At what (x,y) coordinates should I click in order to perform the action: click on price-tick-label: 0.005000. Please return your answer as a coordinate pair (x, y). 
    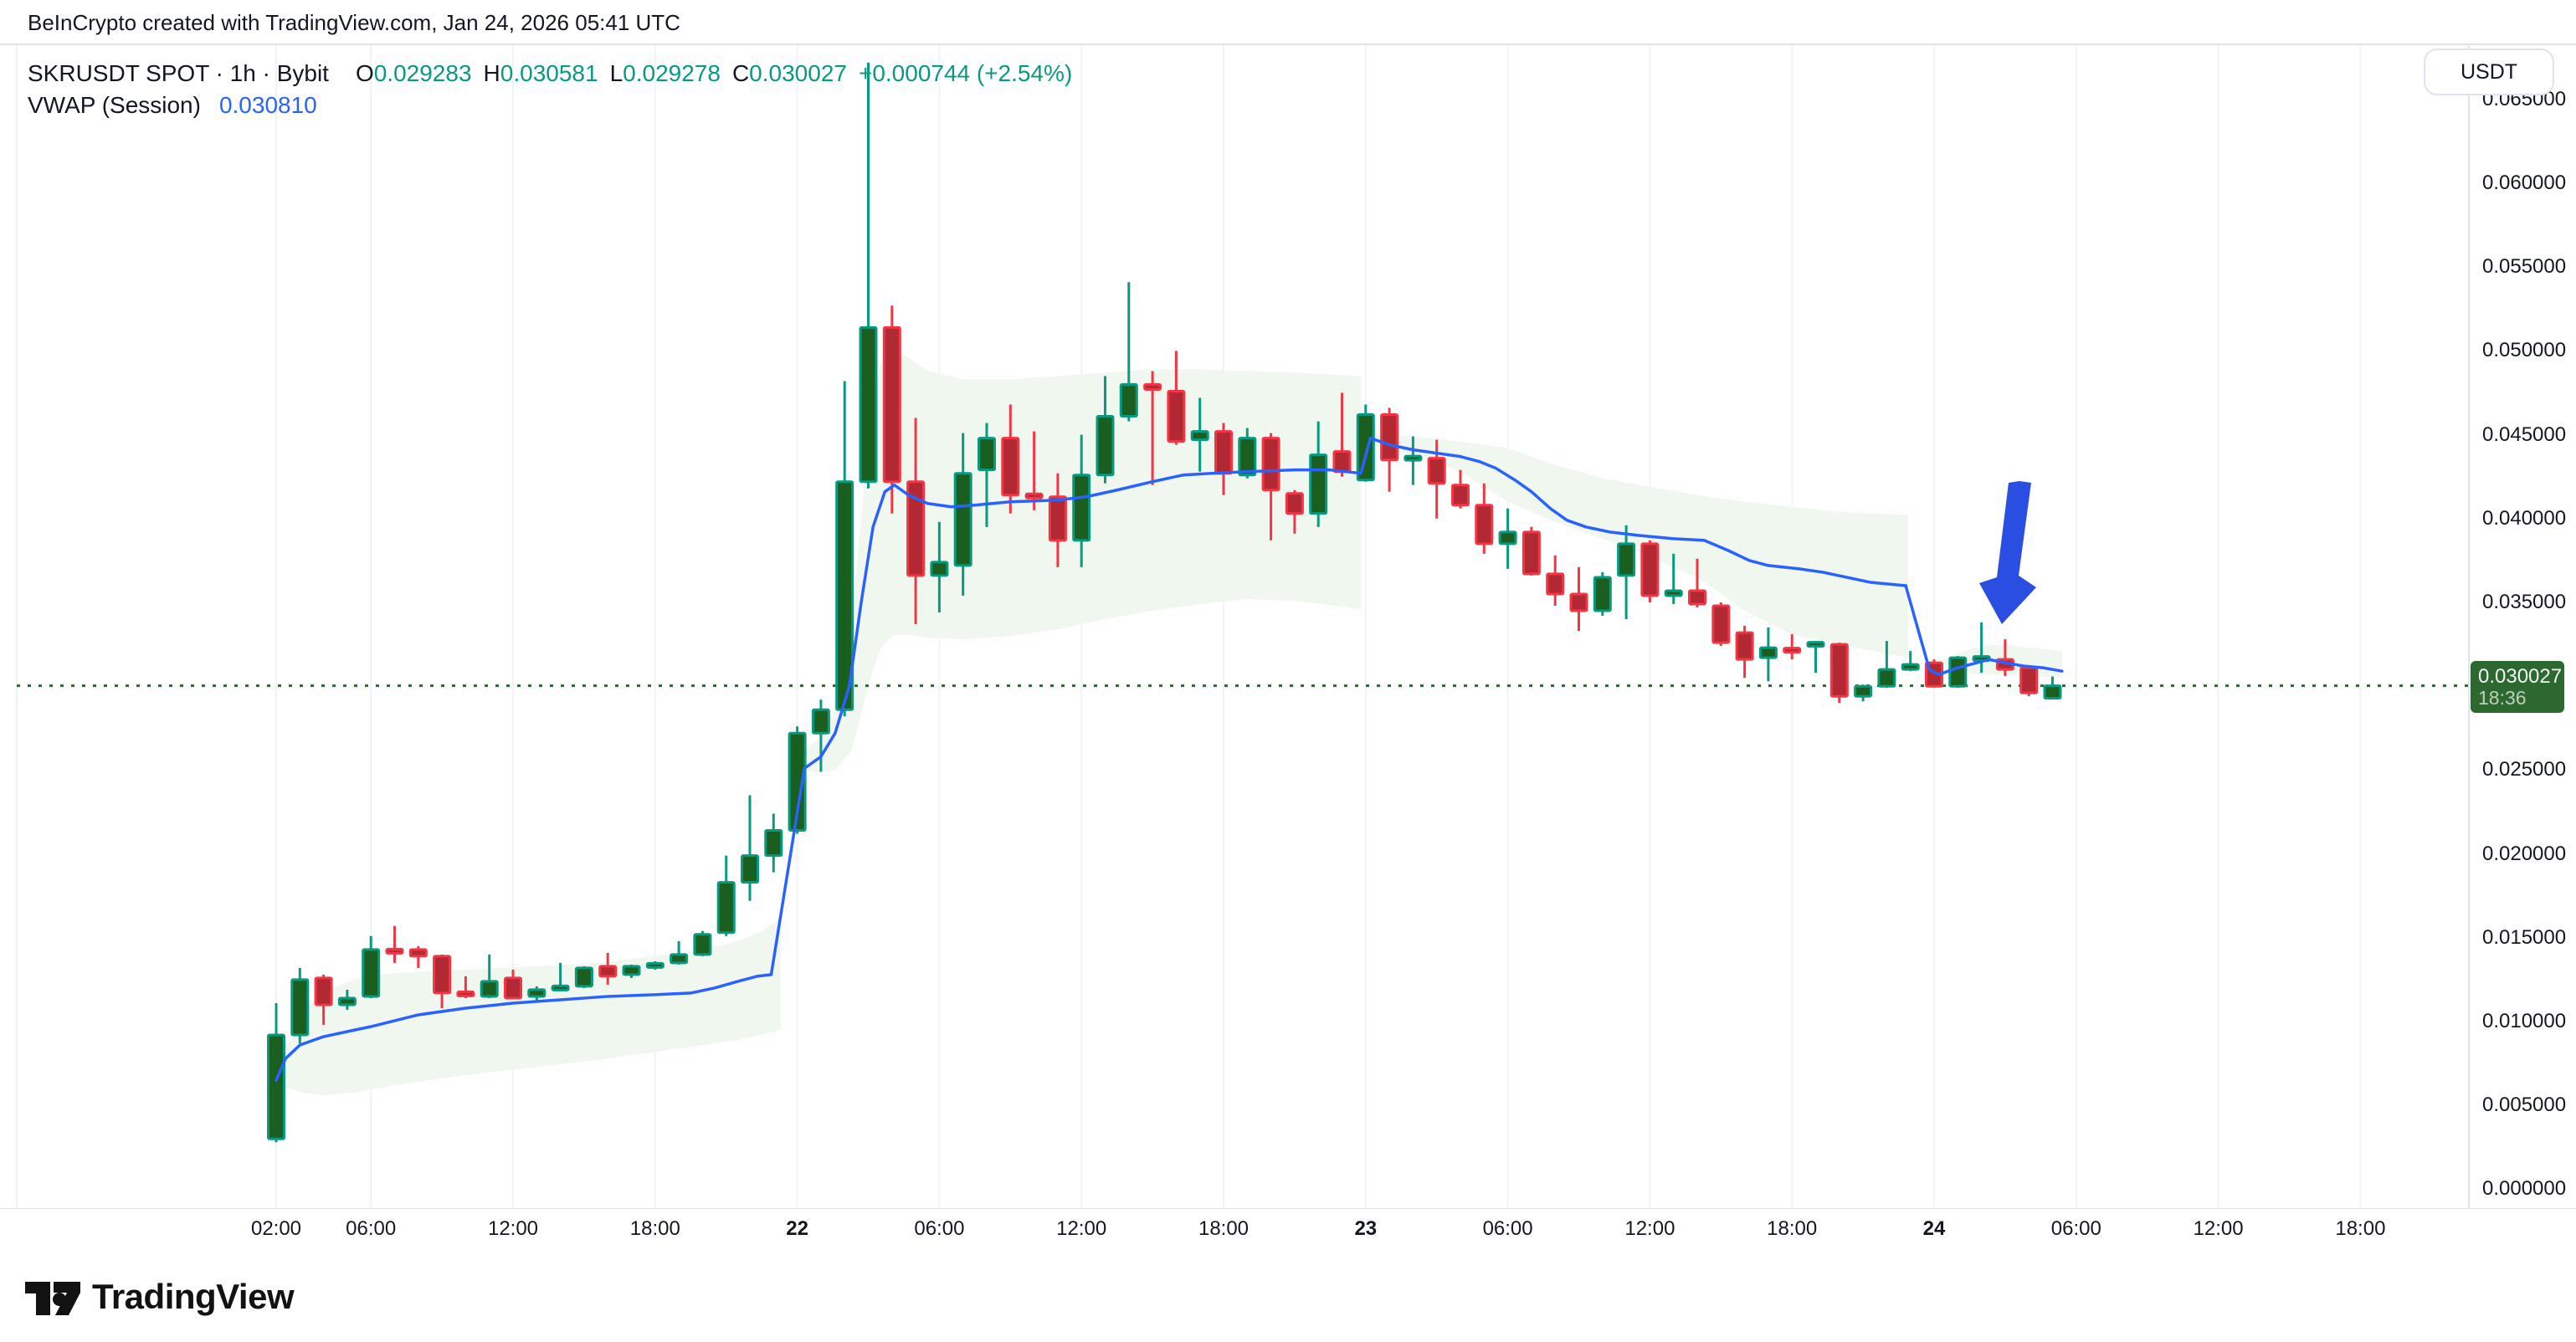
    Looking at the image, I should click on (2524, 1105).